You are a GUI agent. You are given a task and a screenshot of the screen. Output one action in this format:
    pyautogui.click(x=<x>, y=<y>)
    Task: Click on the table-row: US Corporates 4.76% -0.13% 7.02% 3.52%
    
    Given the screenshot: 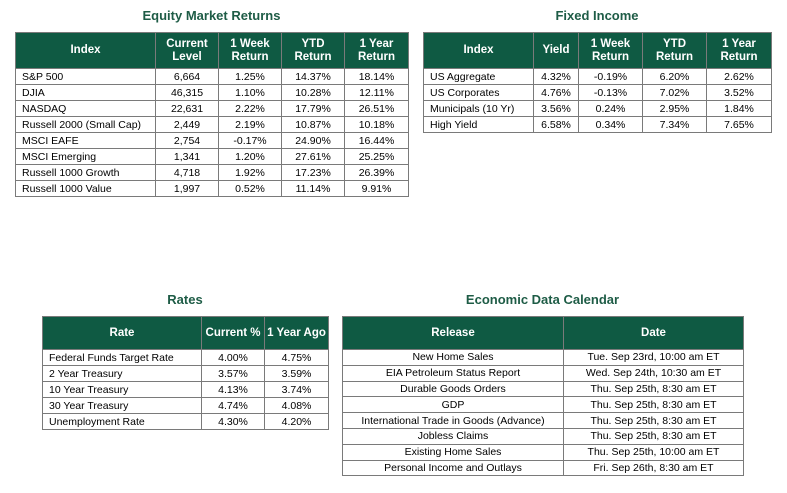 What is the action you would take?
    pyautogui.click(x=597, y=92)
    